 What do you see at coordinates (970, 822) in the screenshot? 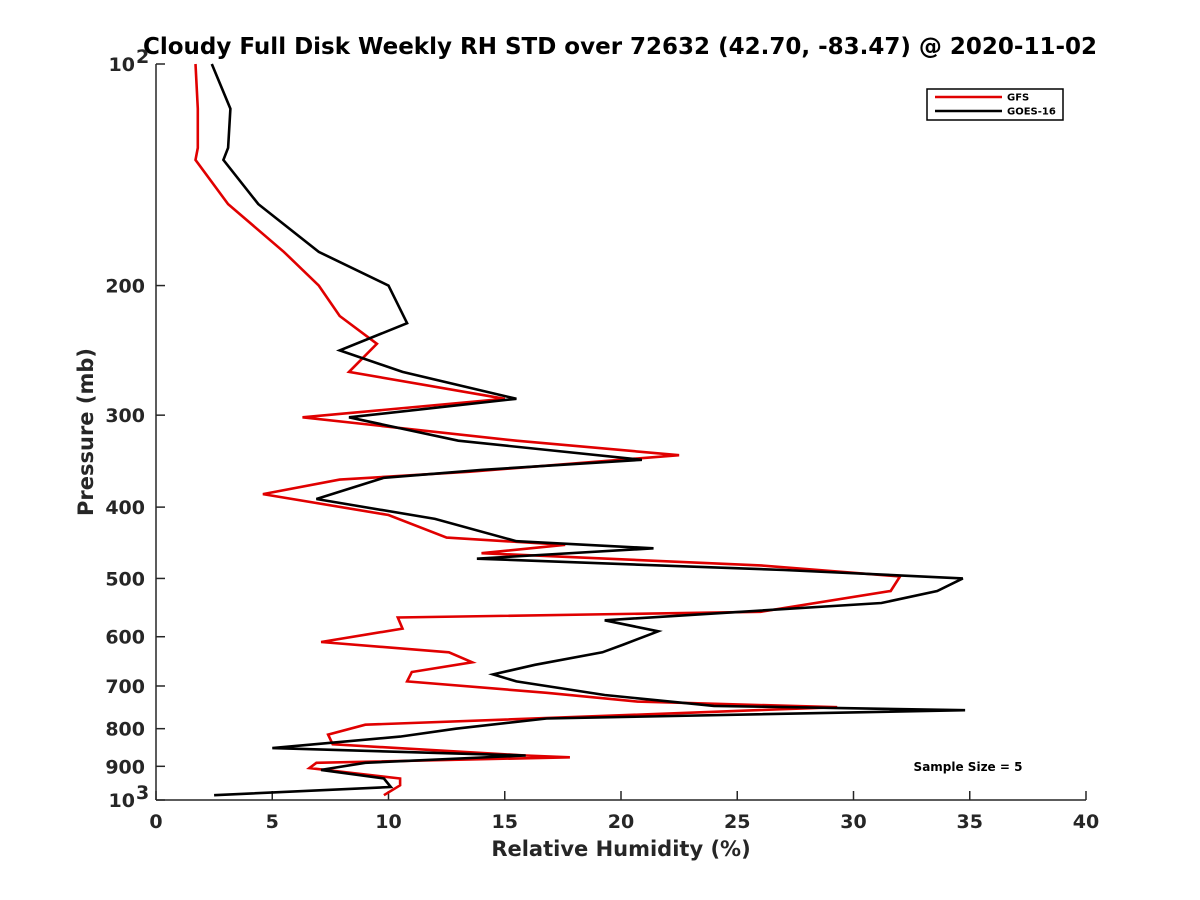
I see `x-tick-label: 35` at bounding box center [970, 822].